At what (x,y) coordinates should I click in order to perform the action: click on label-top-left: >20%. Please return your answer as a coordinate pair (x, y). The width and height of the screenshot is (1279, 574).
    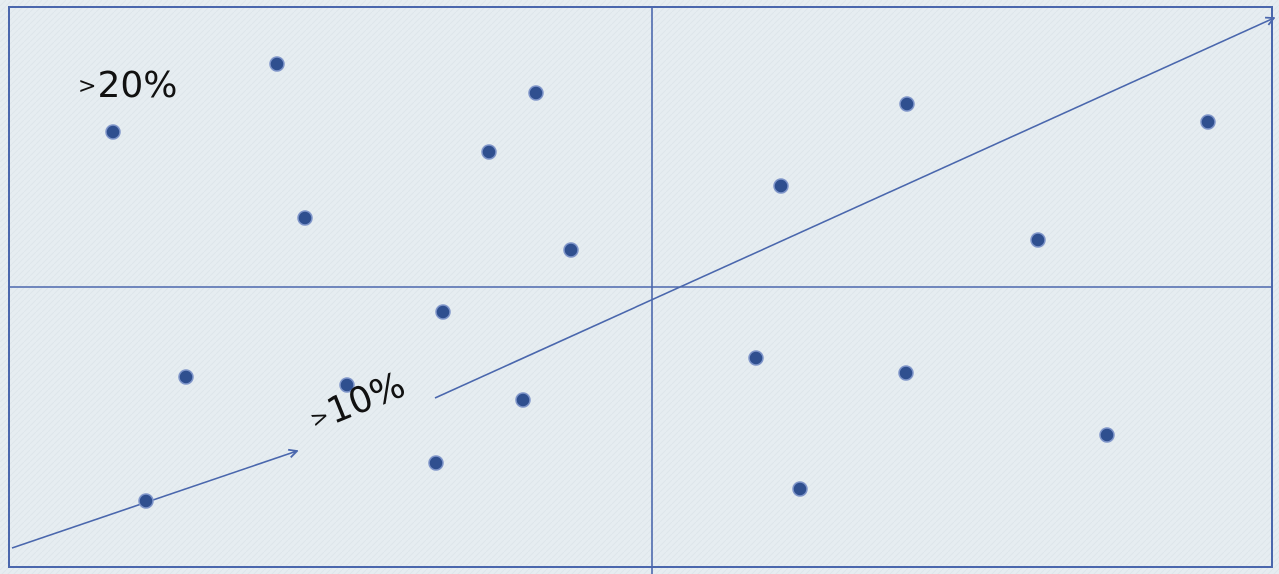
    Looking at the image, I should click on (127, 86).